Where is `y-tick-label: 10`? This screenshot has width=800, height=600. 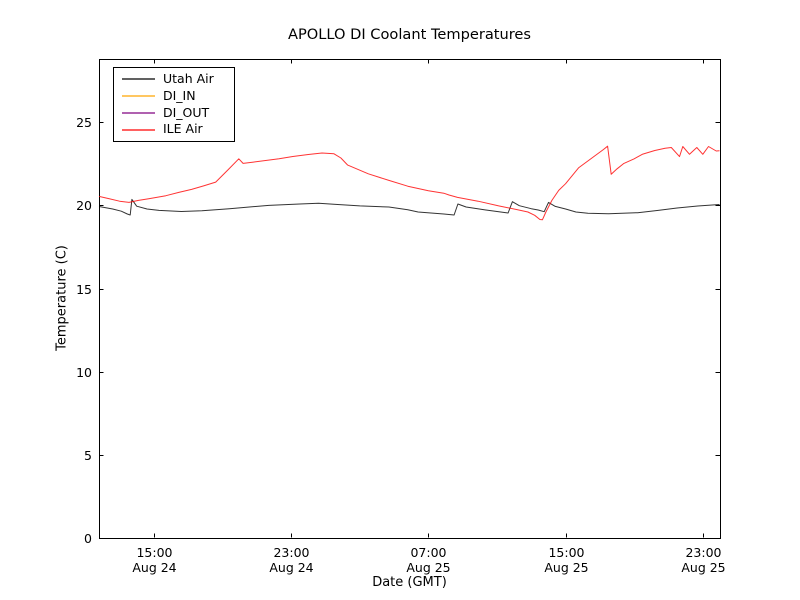 y-tick-label: 10 is located at coordinates (84, 372).